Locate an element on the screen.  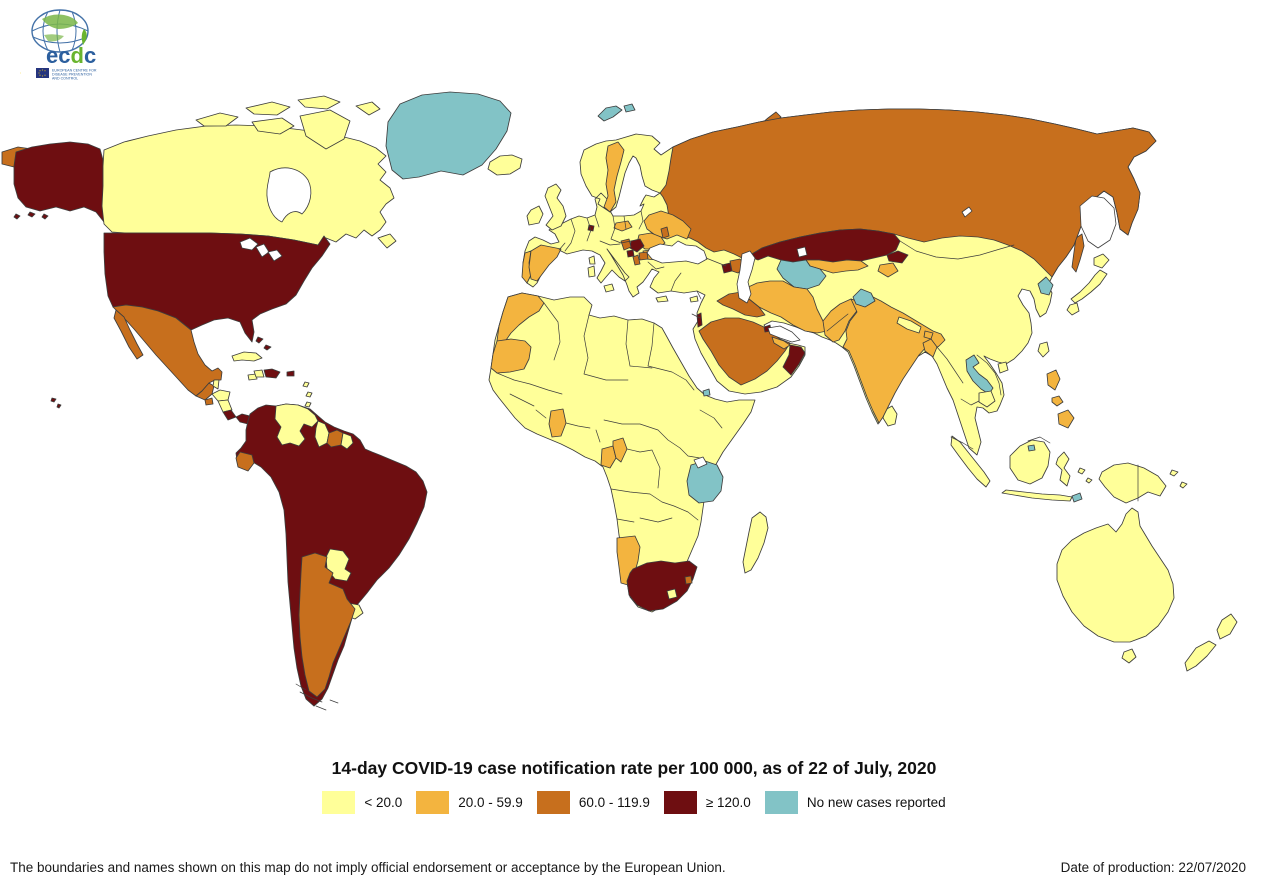
country-sri-lanka is located at coordinates (890, 416).